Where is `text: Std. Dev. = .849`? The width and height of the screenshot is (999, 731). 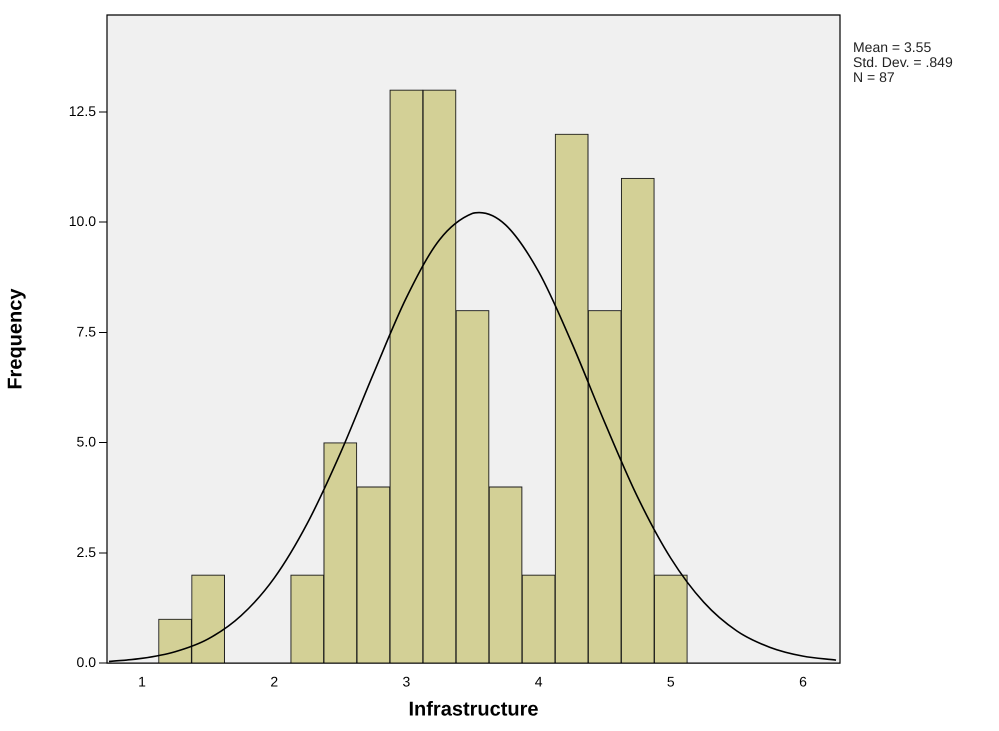
text: Std. Dev. = .849 is located at coordinates (903, 62).